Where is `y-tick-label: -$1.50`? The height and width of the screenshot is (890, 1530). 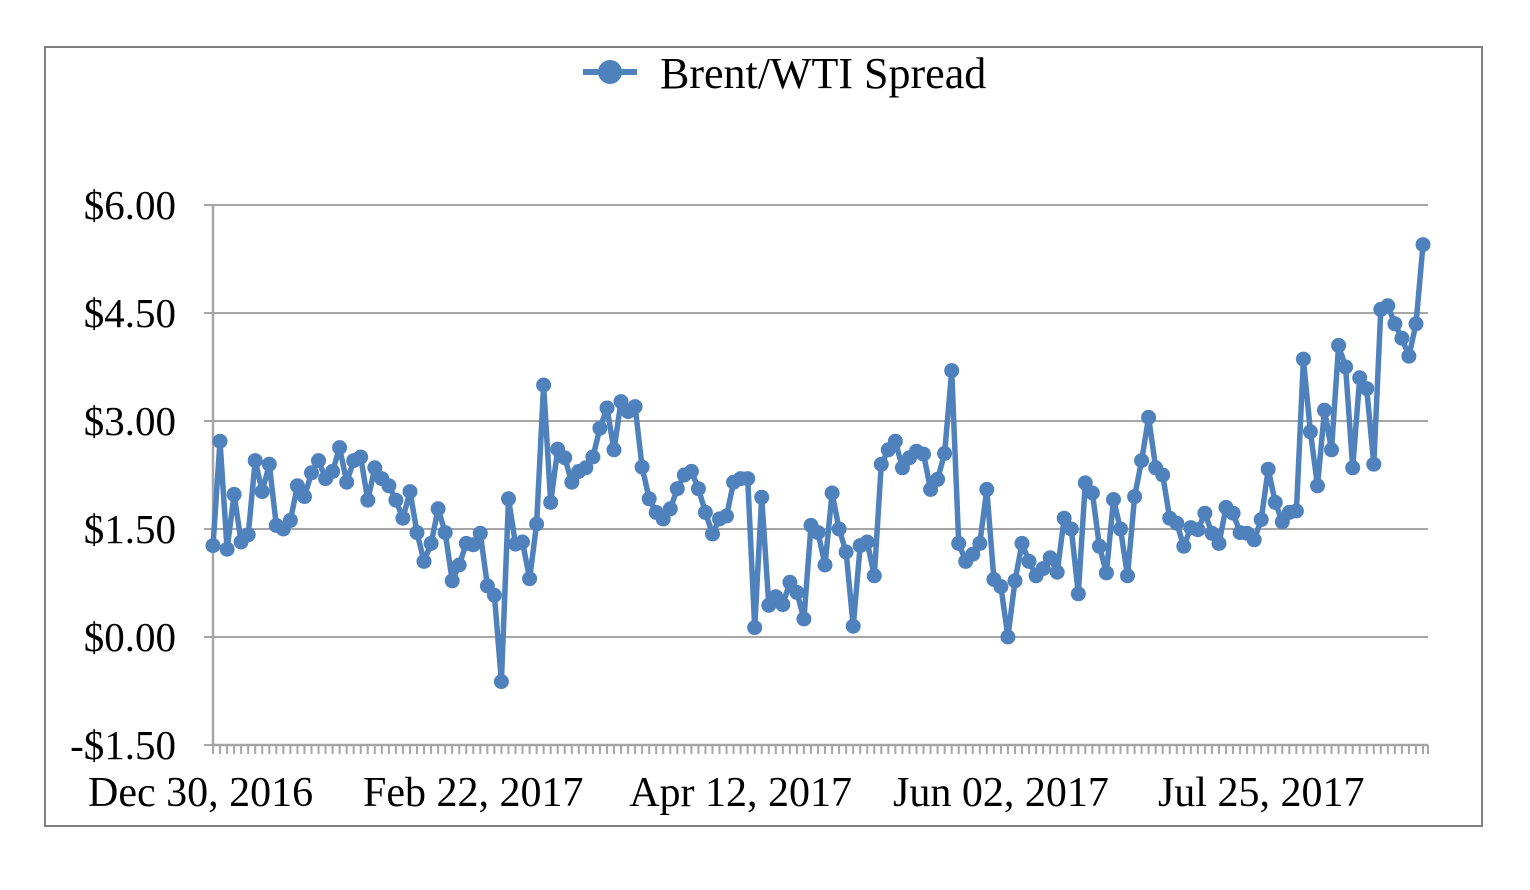 y-tick-label: -$1.50 is located at coordinates (123, 745).